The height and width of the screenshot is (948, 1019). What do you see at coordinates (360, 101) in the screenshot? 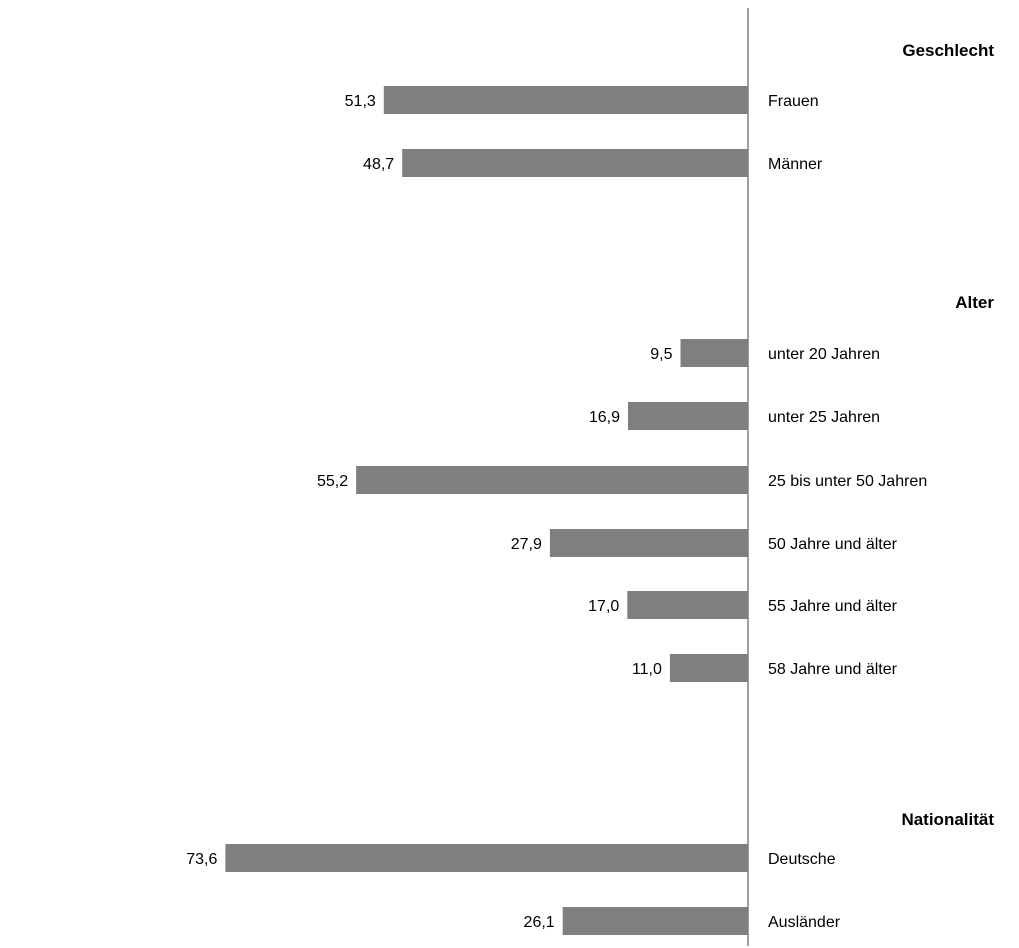
I see `value-label: 51,3` at bounding box center [360, 101].